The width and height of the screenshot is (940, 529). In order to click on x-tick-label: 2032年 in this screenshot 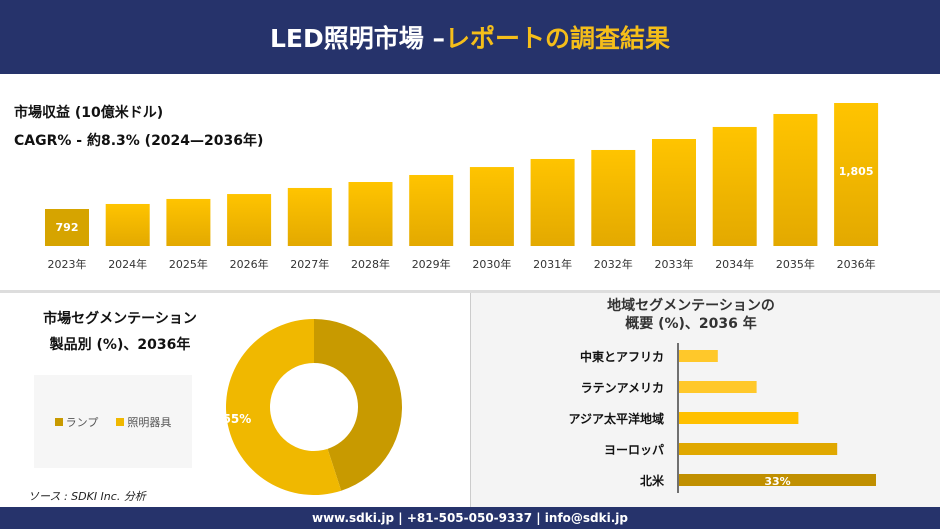, I will do `click(613, 264)`.